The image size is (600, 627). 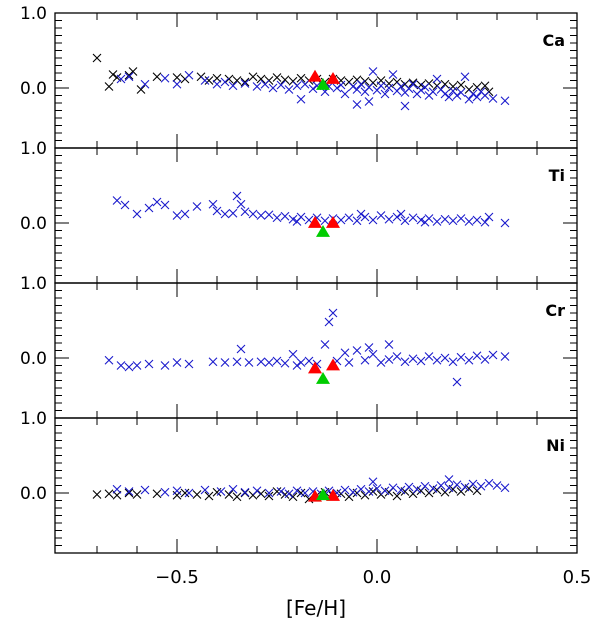 I want to click on panel-label: Ca, so click(x=553, y=40).